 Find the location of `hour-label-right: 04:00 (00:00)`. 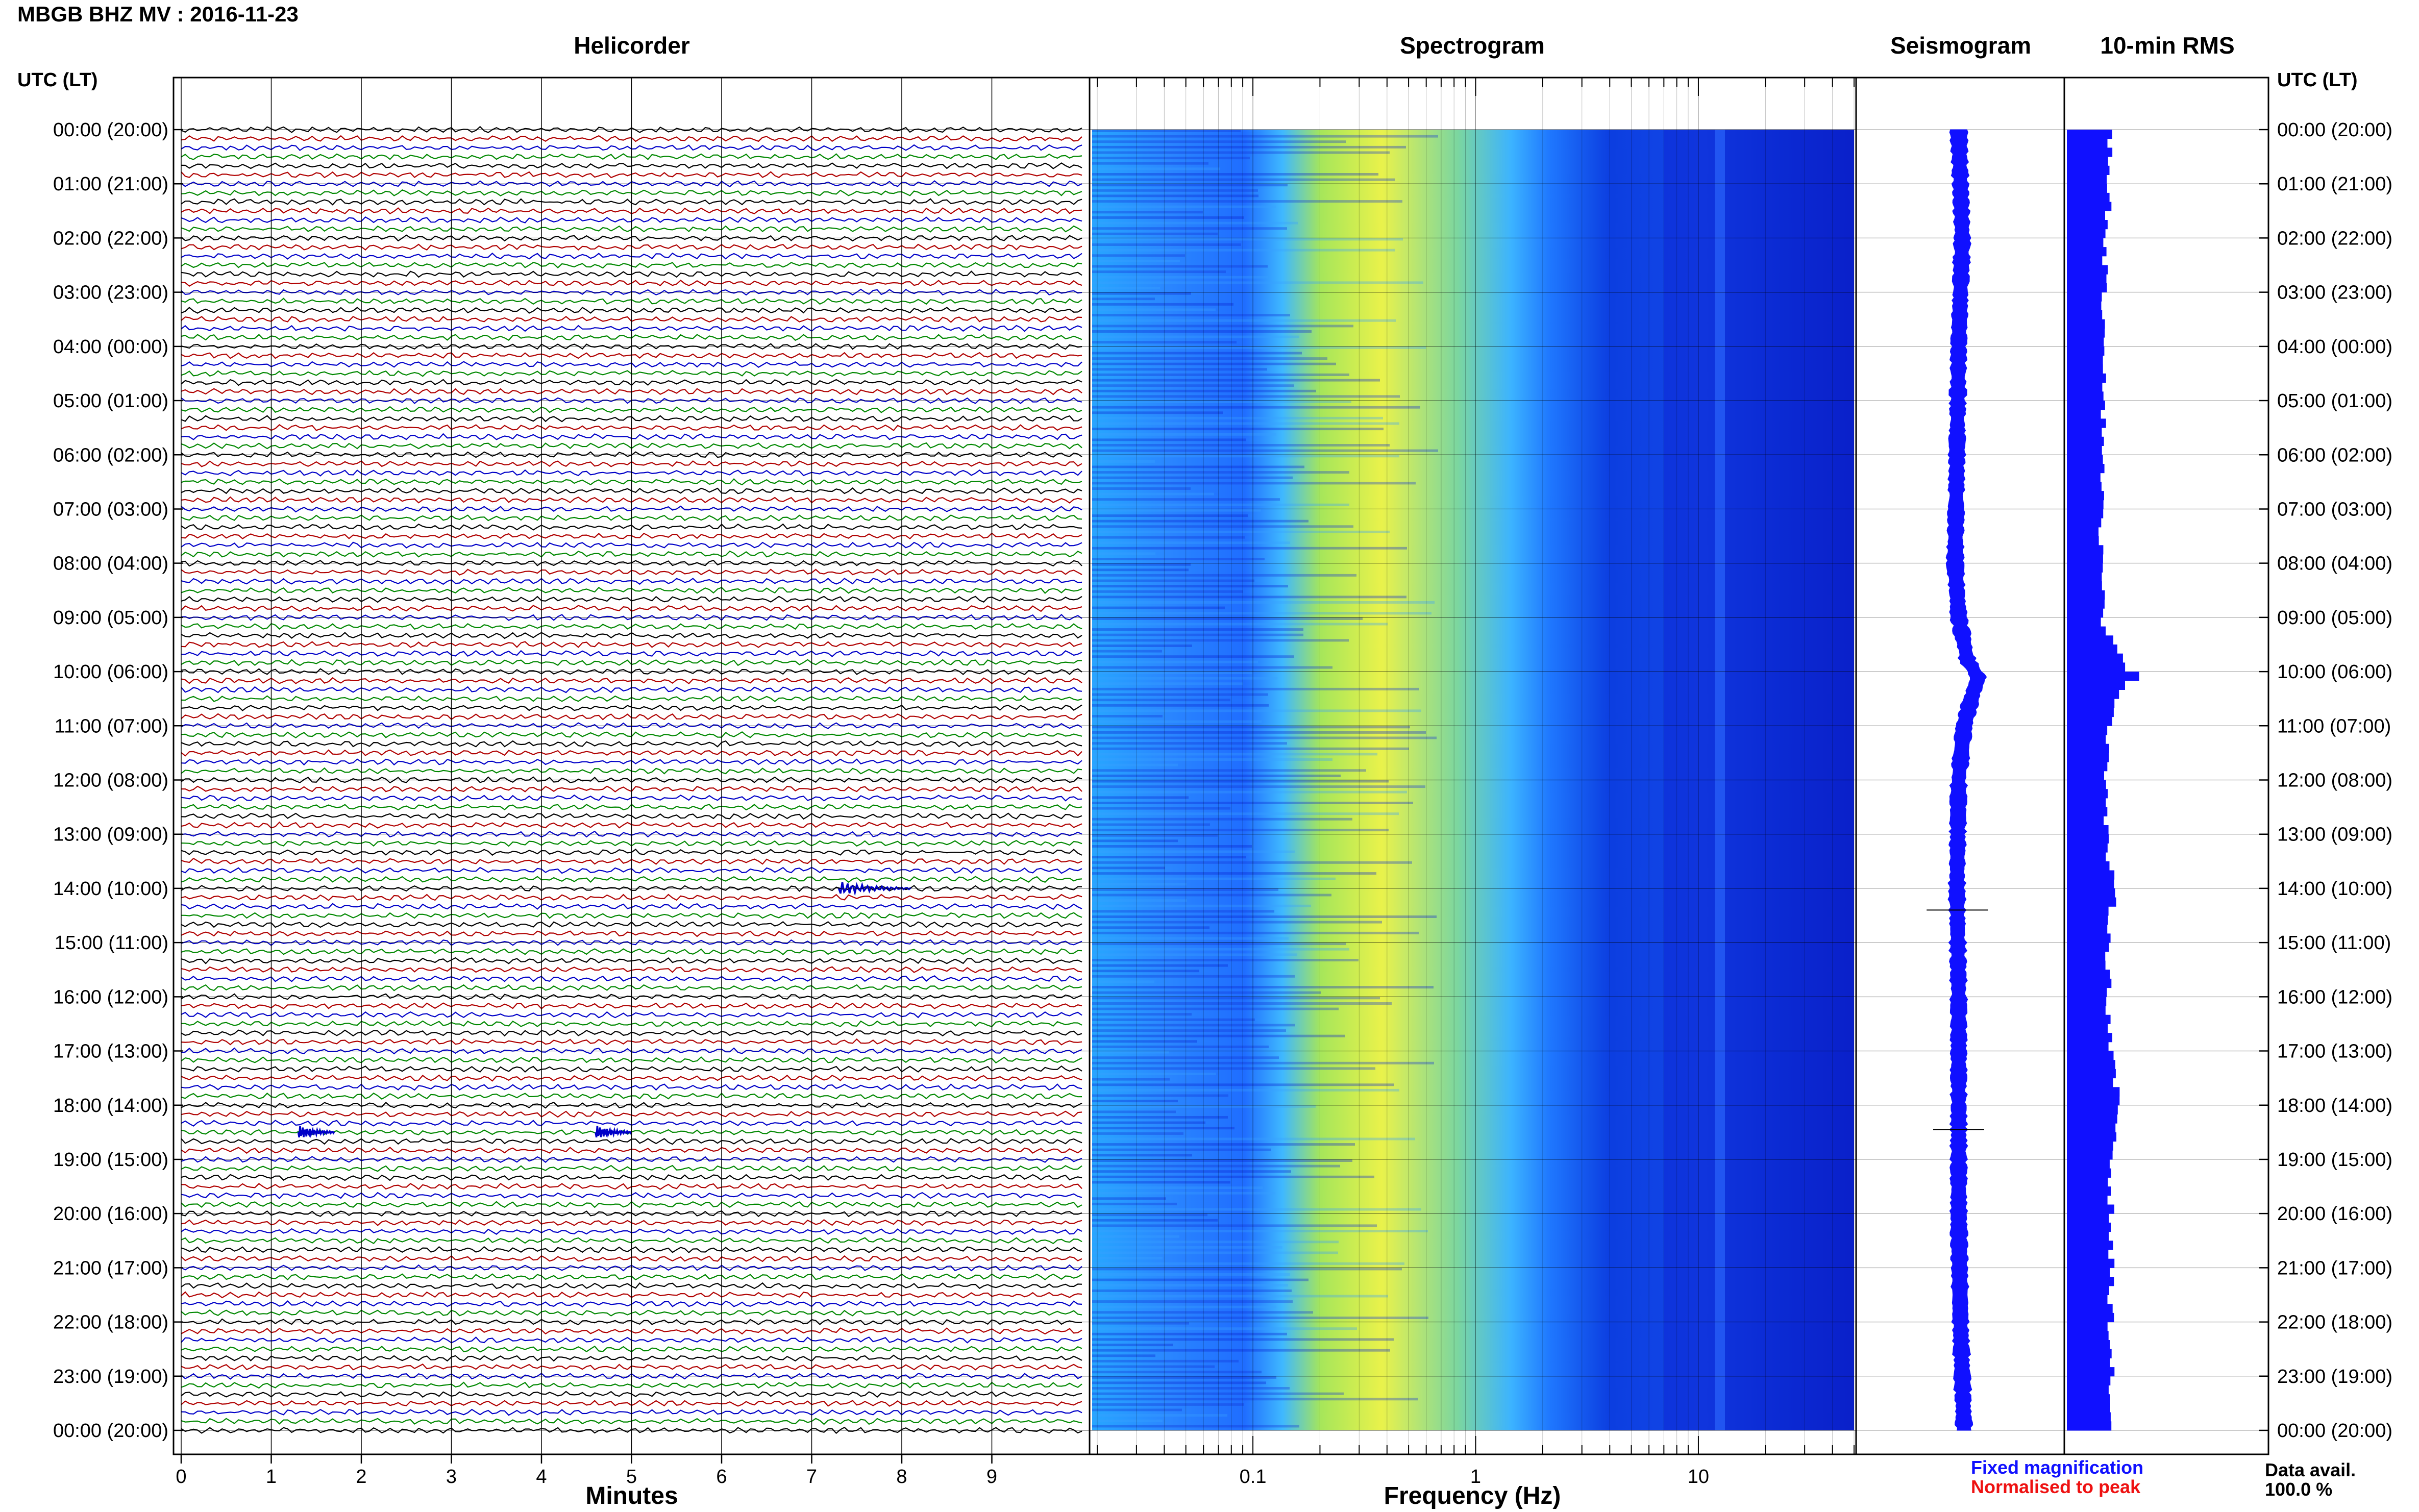

hour-label-right: 04:00 (00:00) is located at coordinates (2334, 347).